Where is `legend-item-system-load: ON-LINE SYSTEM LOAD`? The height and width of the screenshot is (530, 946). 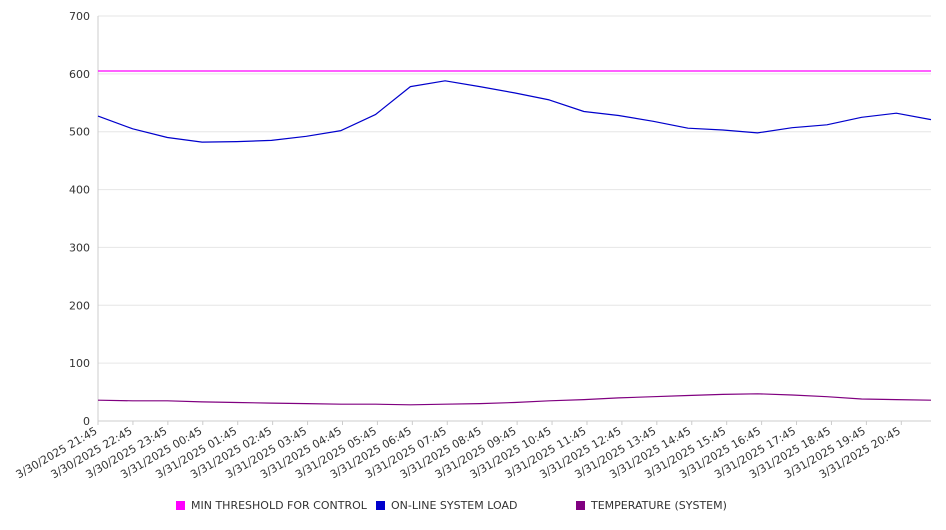 legend-item-system-load: ON-LINE SYSTEM LOAD is located at coordinates (446, 505).